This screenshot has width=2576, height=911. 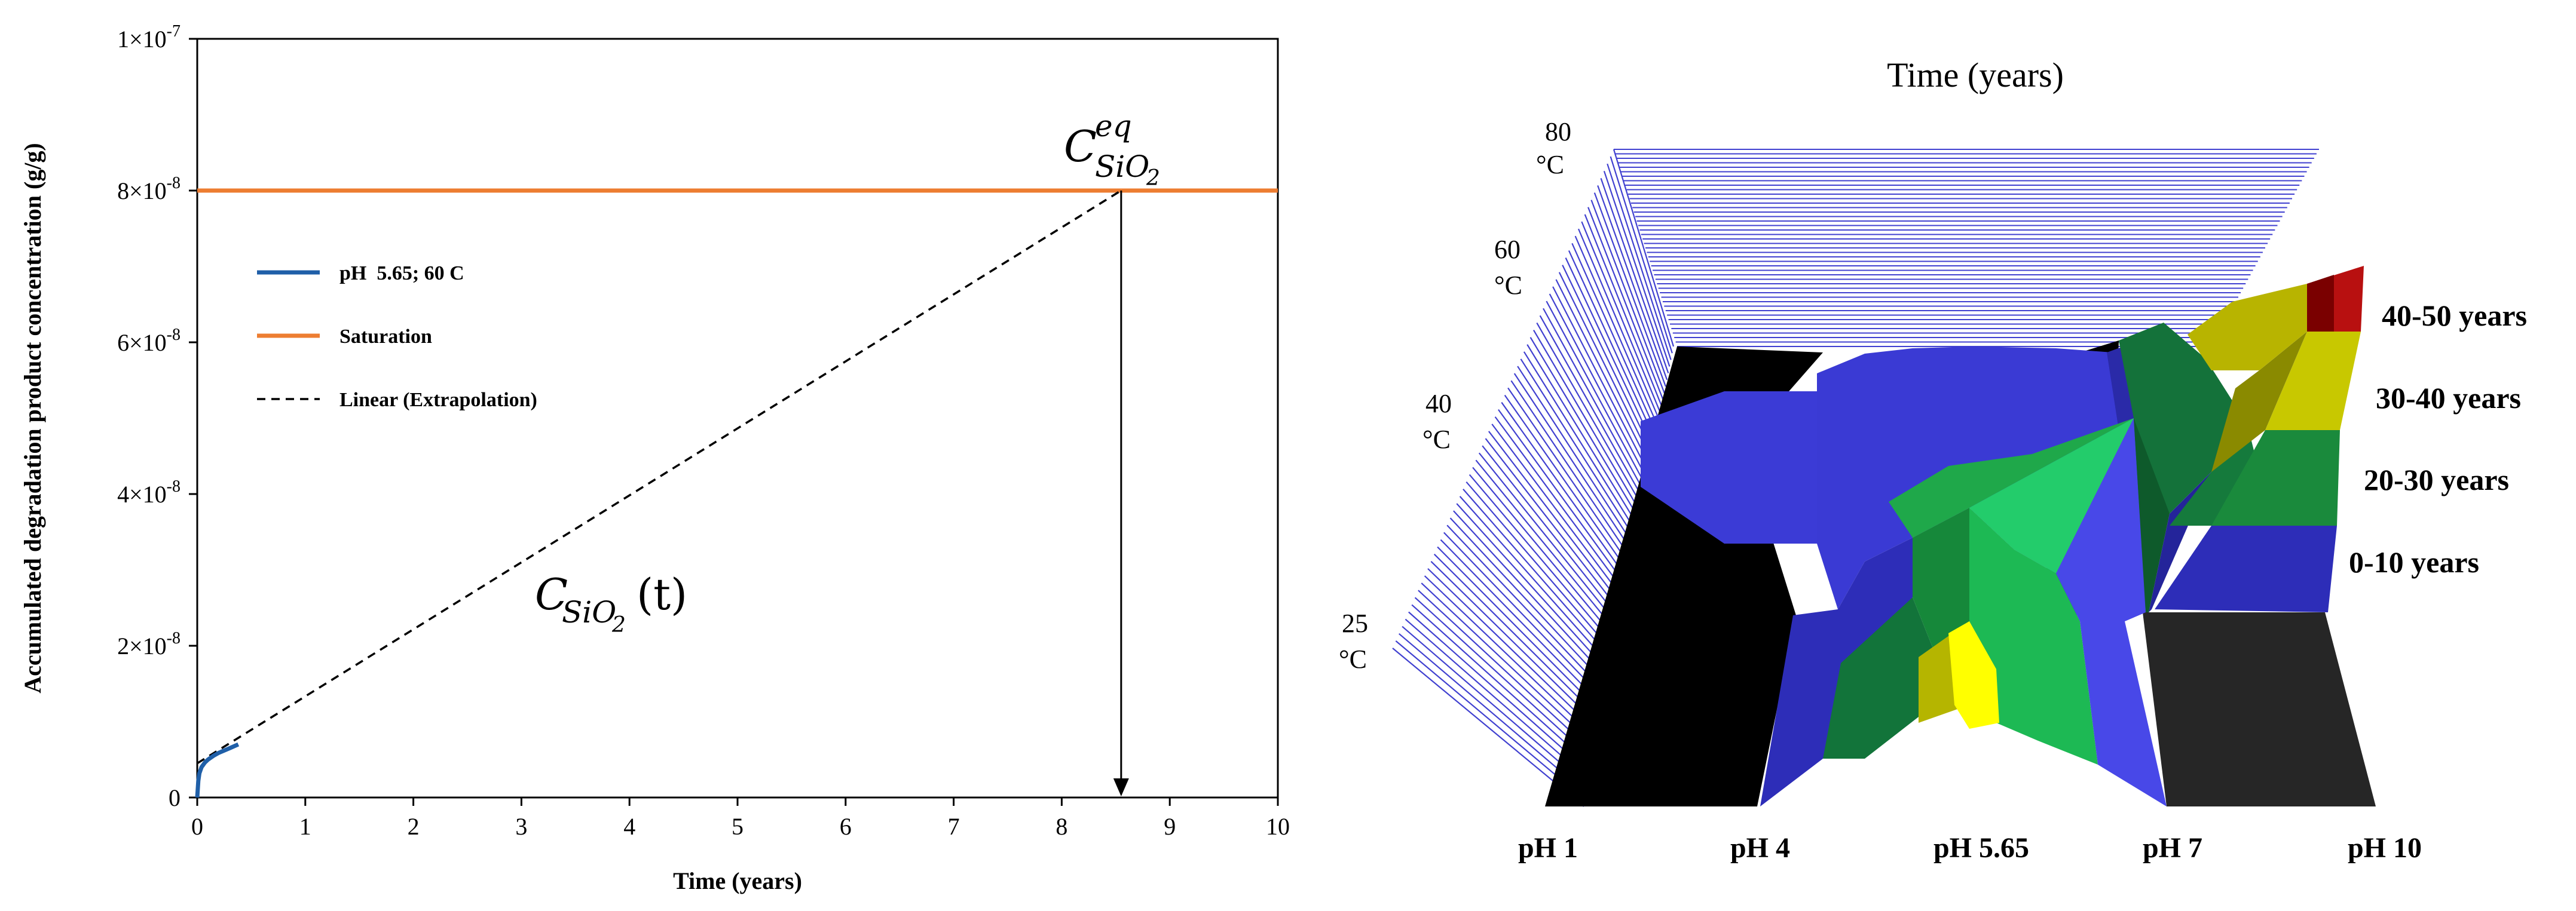 I want to click on band-yellow-top, so click(x=2247, y=327).